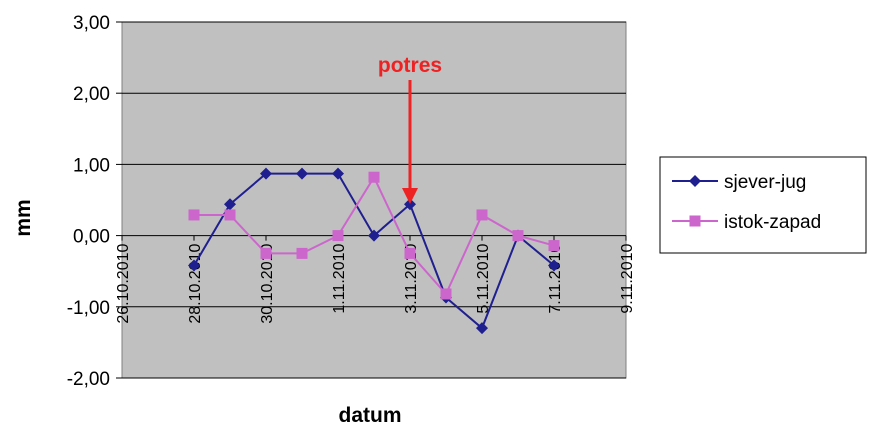 Image resolution: width=870 pixels, height=432 pixels. Describe the element at coordinates (765, 182) in the screenshot. I see `legend-label: sjever-jug` at that location.